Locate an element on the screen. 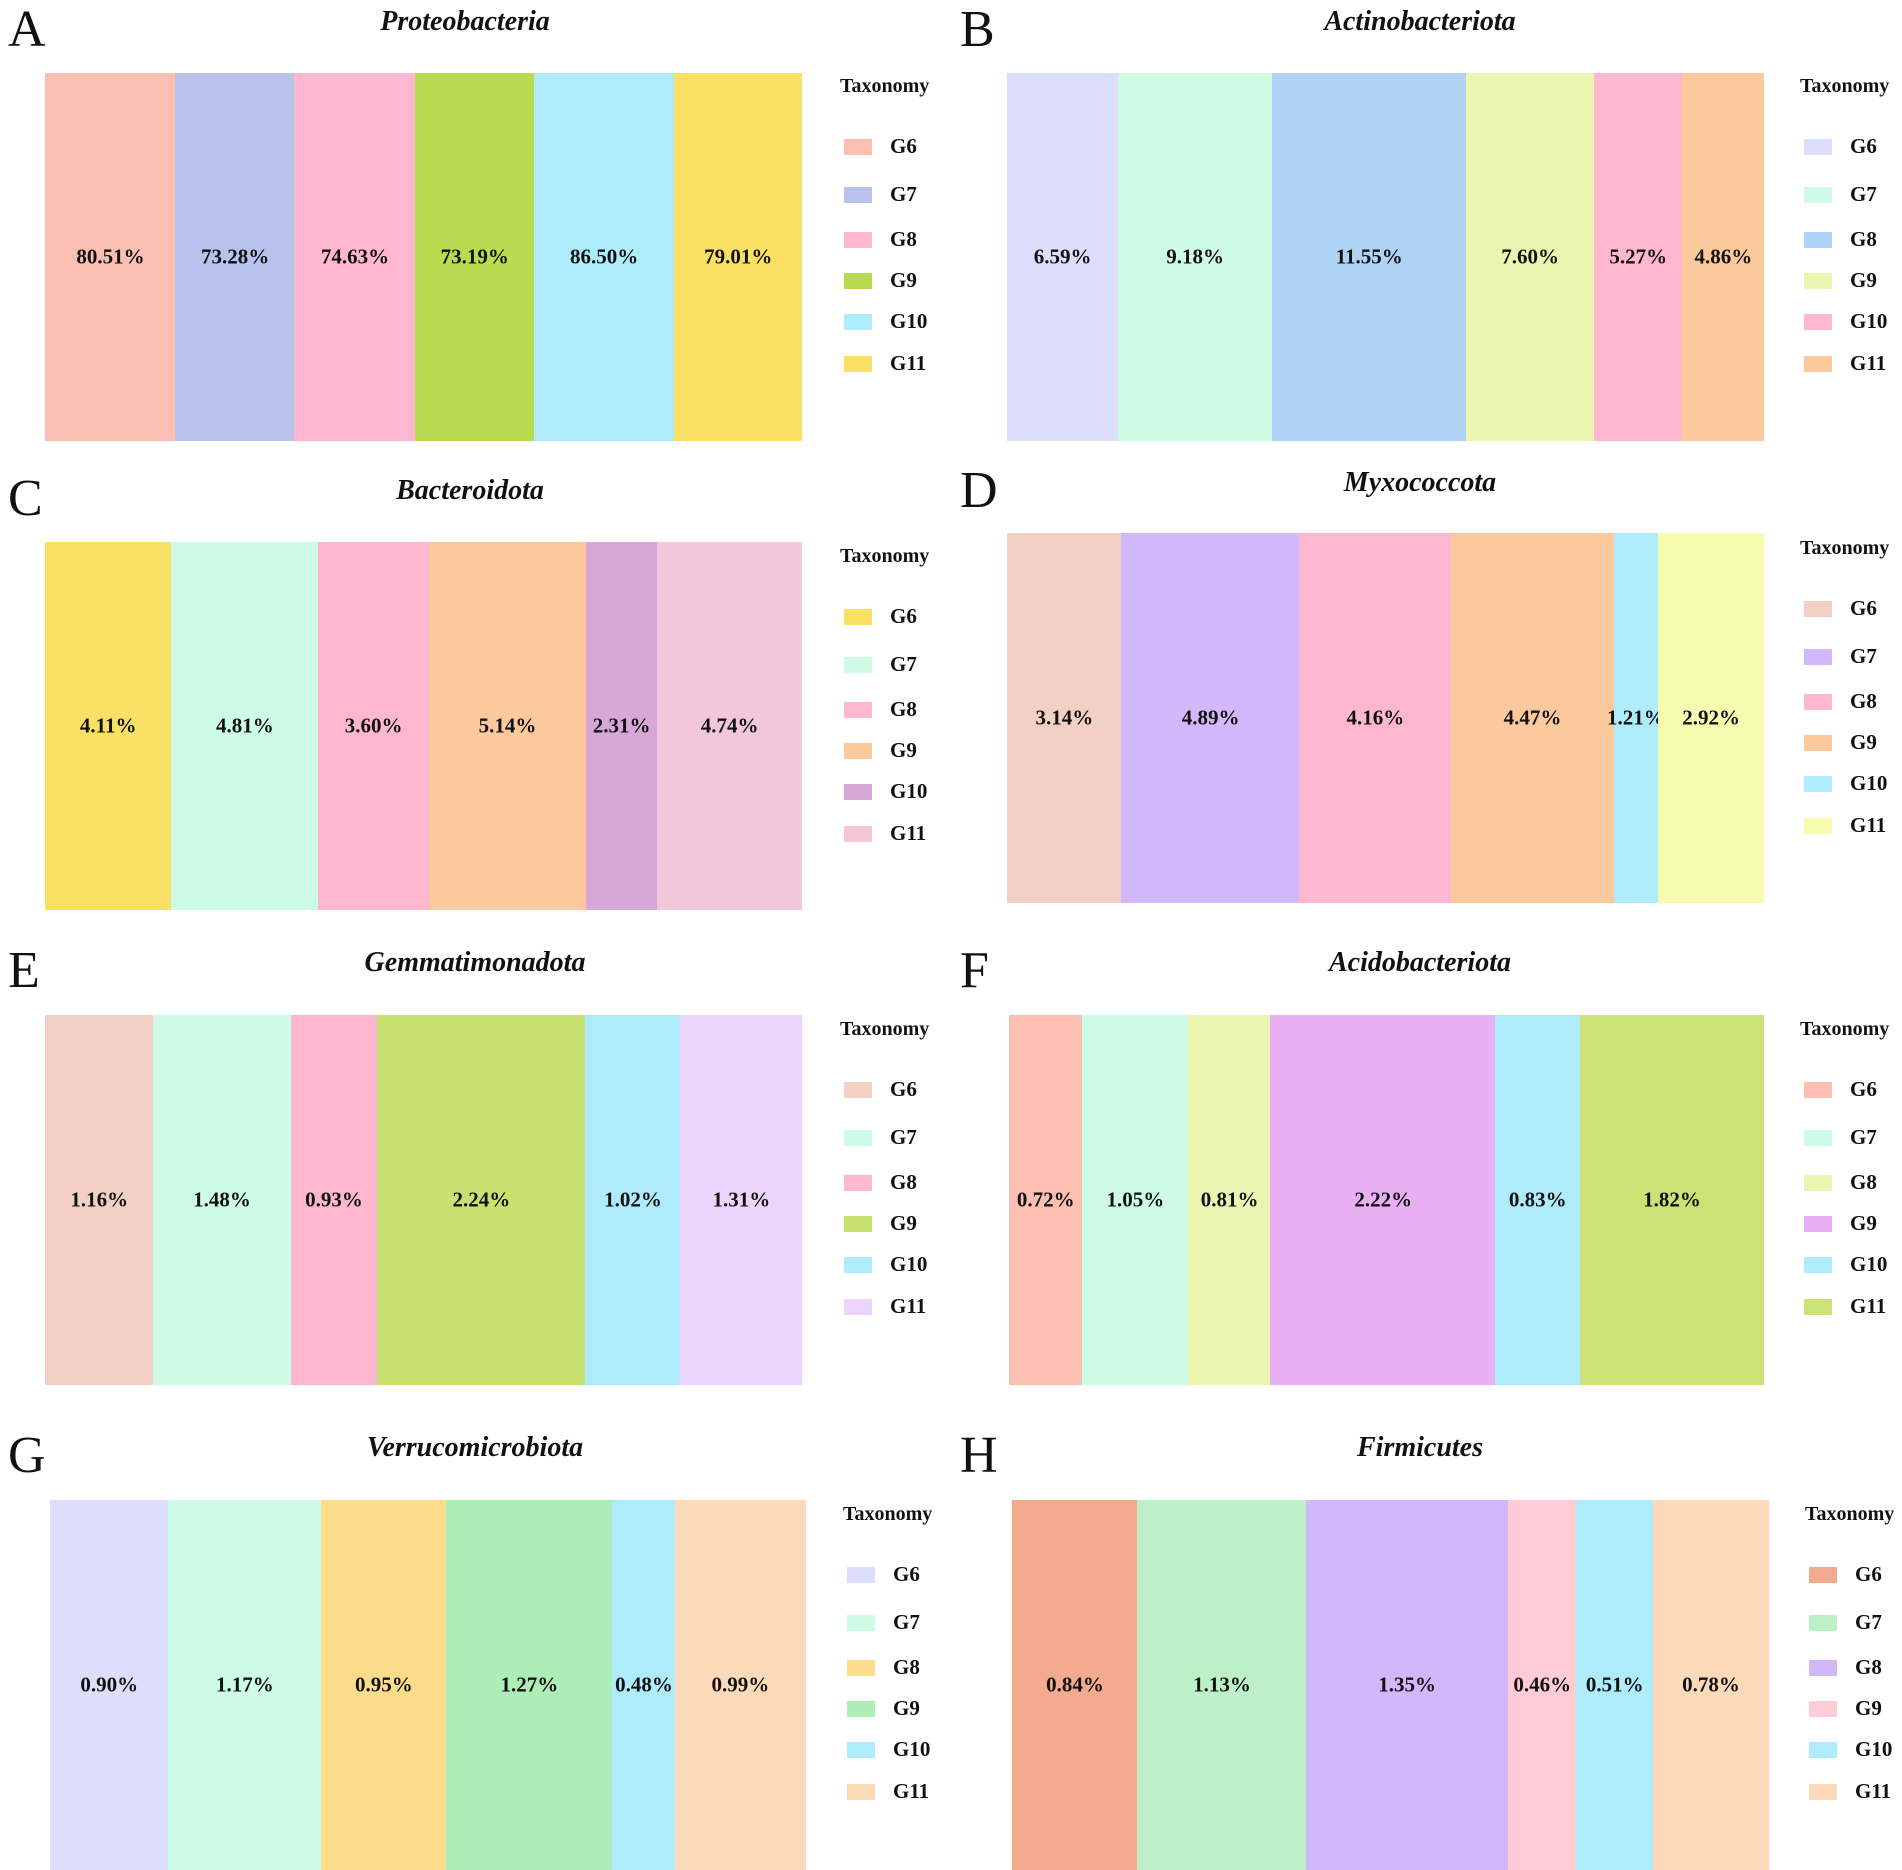  bar-segment-g11: 1.82% is located at coordinates (1672, 1200).